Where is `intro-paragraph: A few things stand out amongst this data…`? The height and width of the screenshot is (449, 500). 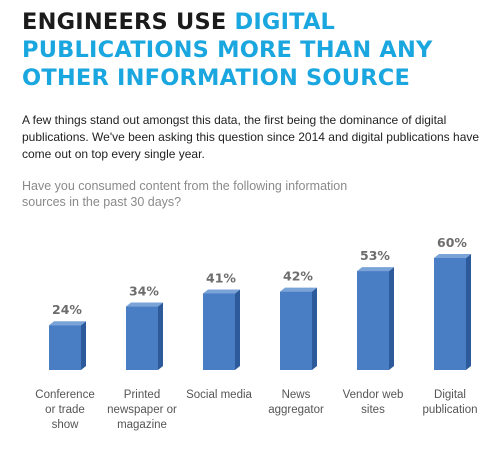
intro-paragraph: A few things stand out amongst this data… is located at coordinates (251, 137).